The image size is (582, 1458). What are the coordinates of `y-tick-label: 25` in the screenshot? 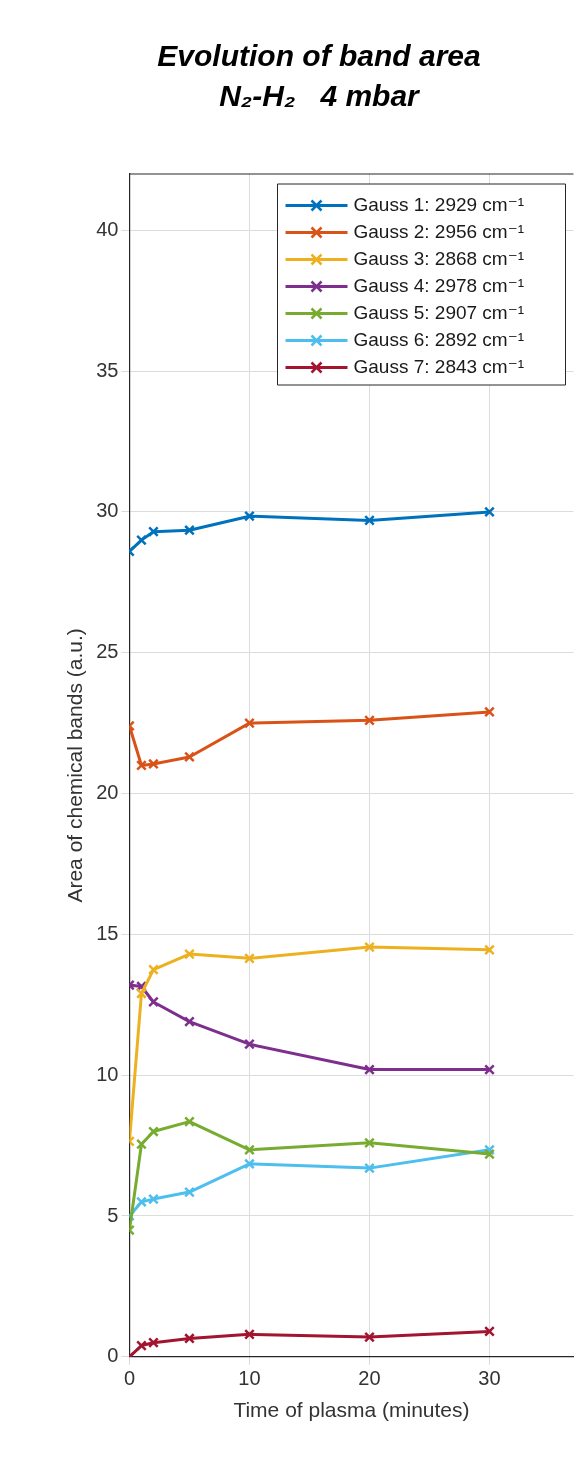 It's located at (107, 651).